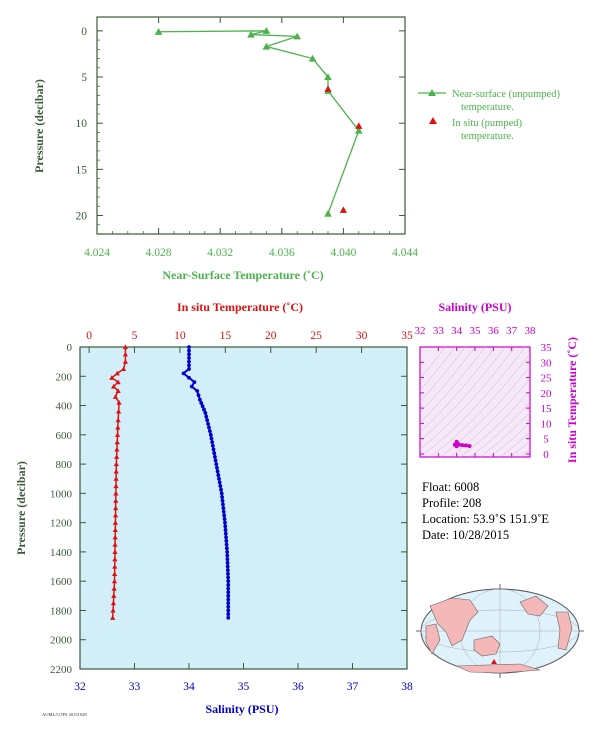 The image size is (601, 732). What do you see at coordinates (451, 503) in the screenshot?
I see `info-profile: Profile: 208` at bounding box center [451, 503].